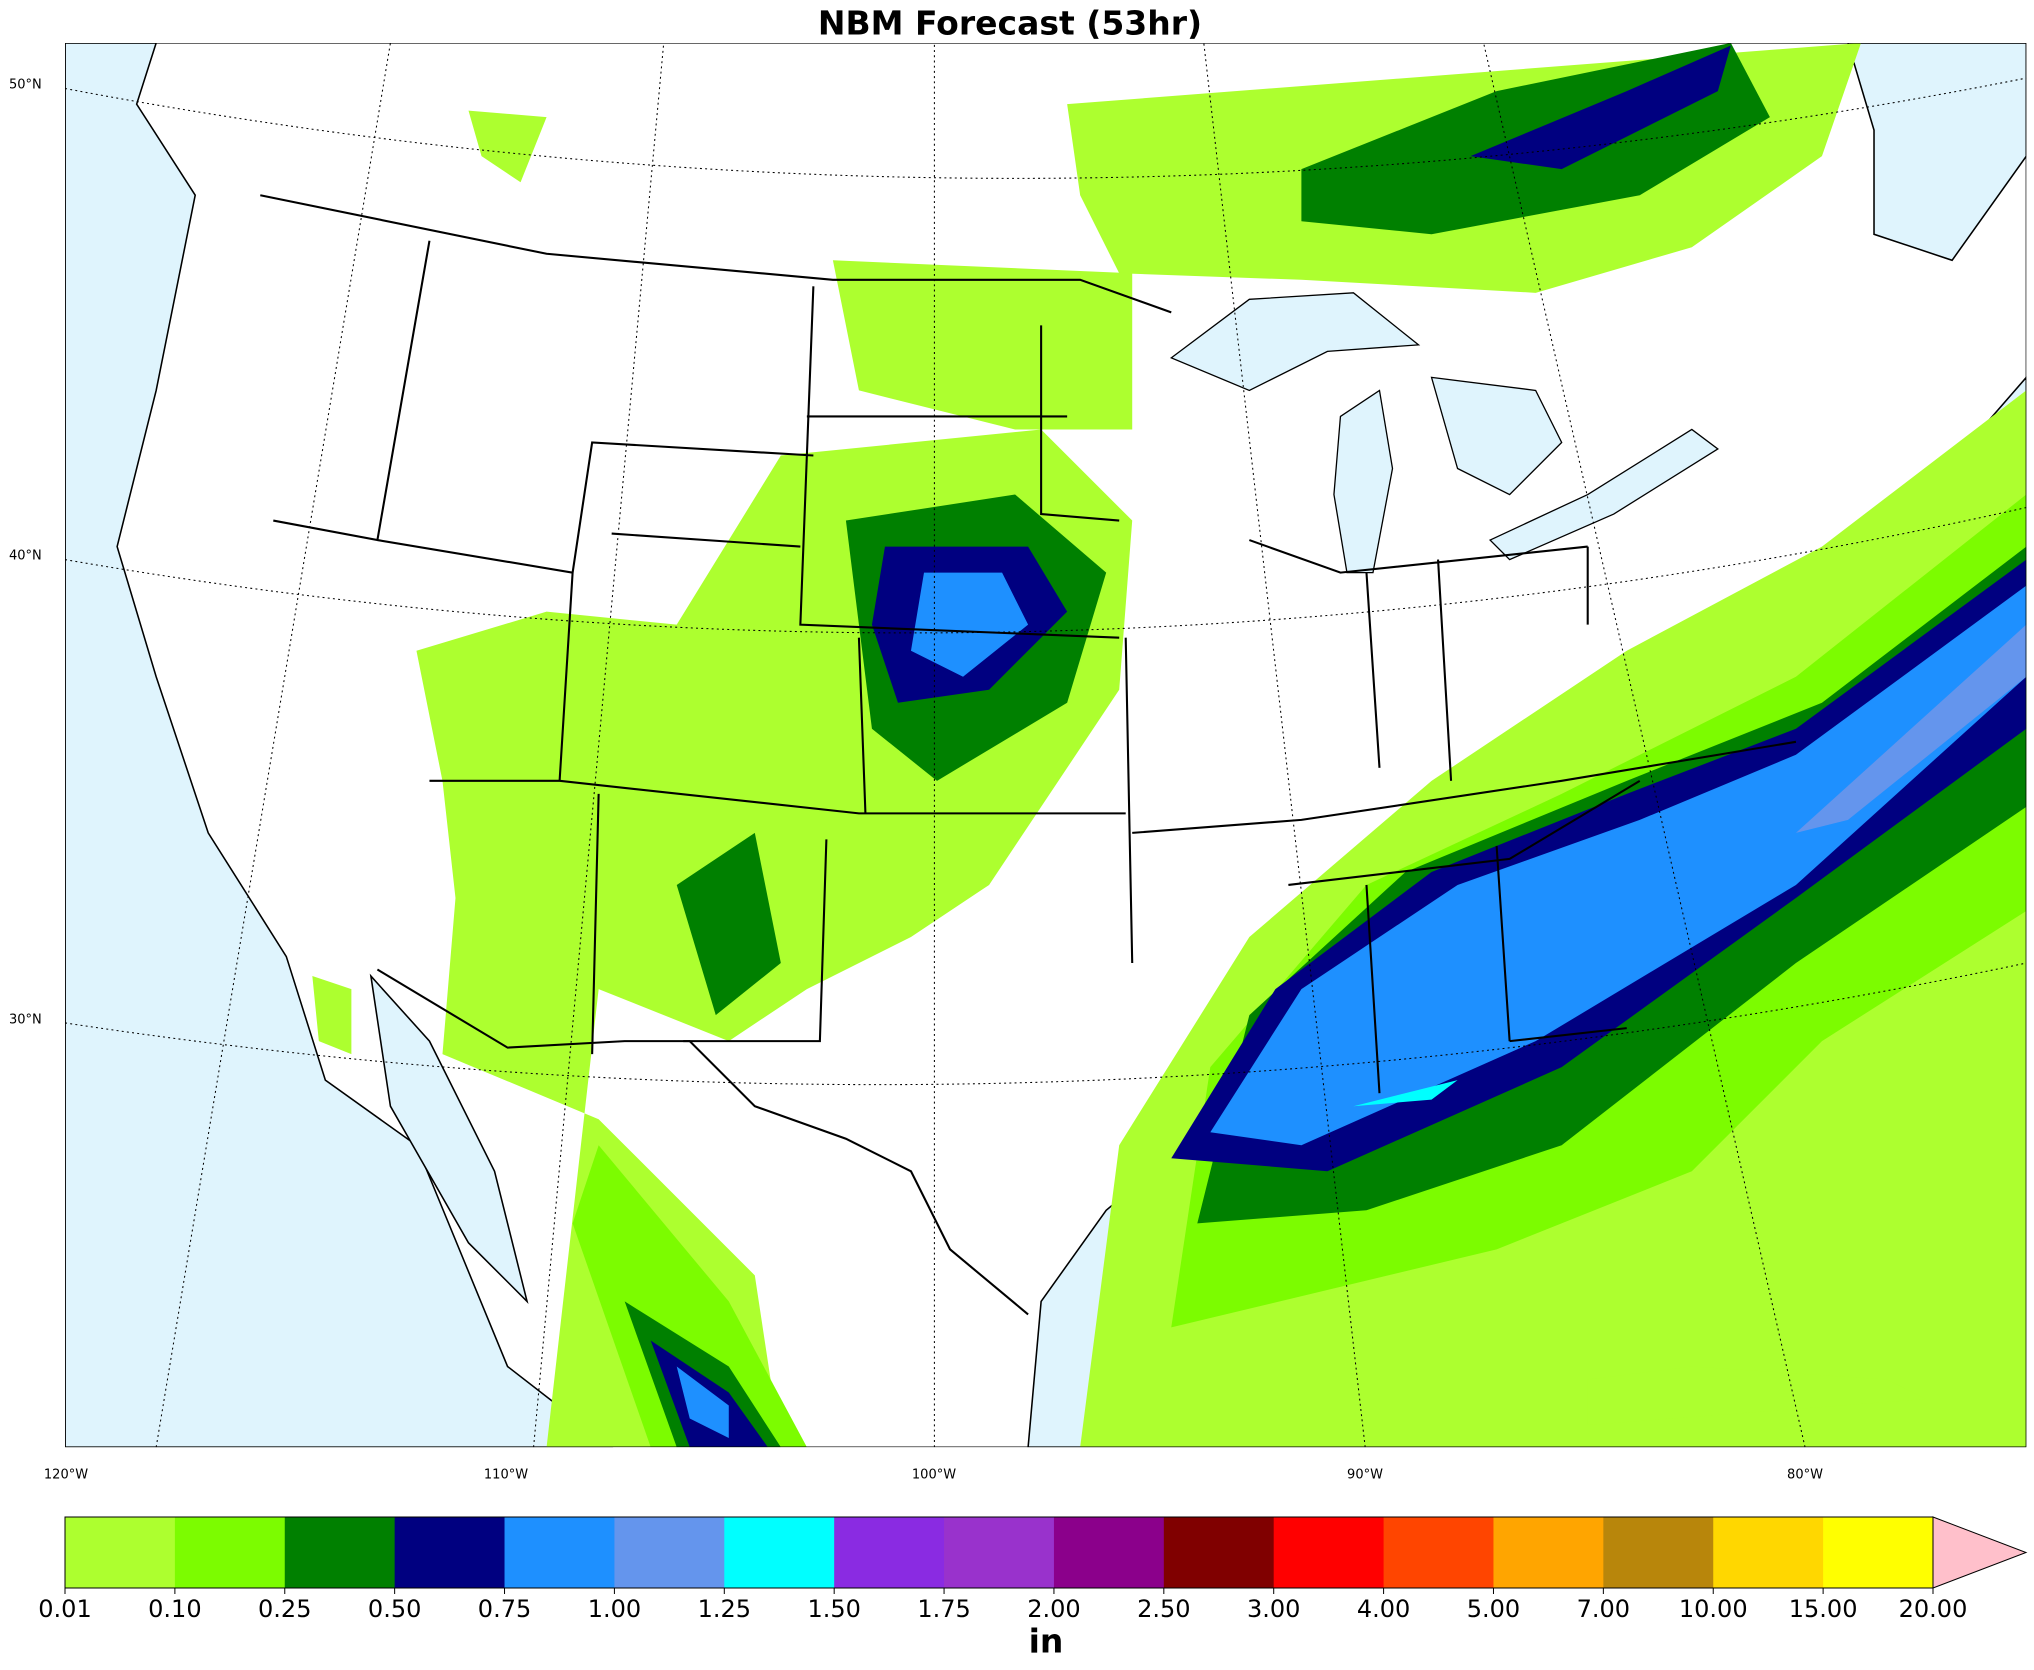 The height and width of the screenshot is (1670, 2034). What do you see at coordinates (934, 1475) in the screenshot?
I see `lon-label: 100°W` at bounding box center [934, 1475].